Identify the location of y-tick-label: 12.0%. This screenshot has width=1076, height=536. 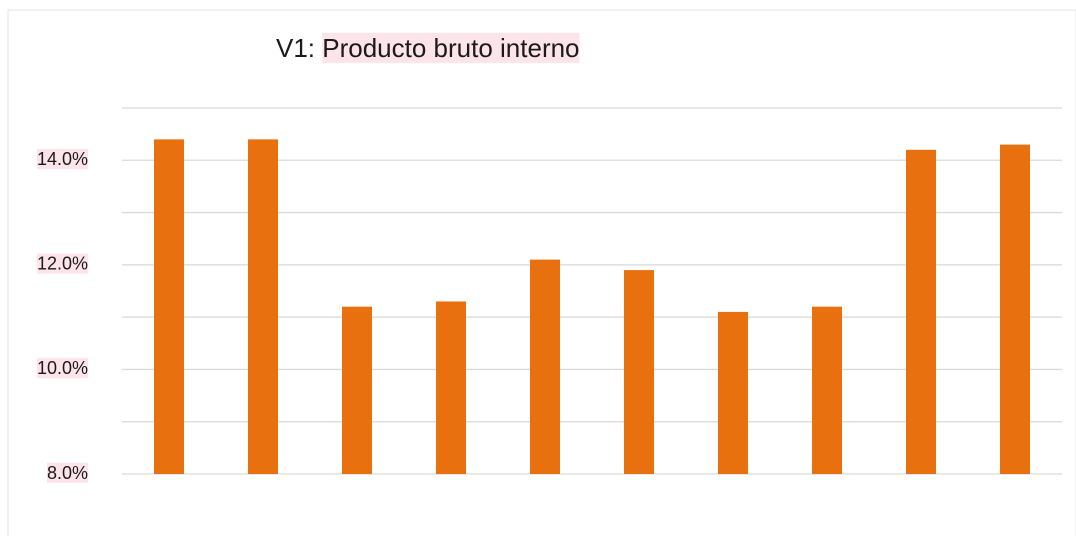
(62, 264).